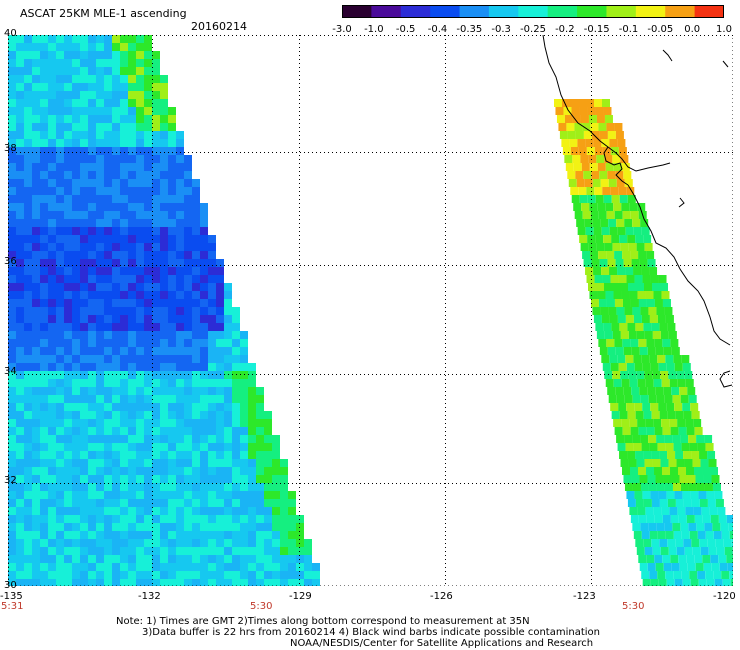 This screenshot has width=740, height=650. Describe the element at coordinates (724, 29) in the screenshot. I see `color-scale-label: 1.0` at that location.